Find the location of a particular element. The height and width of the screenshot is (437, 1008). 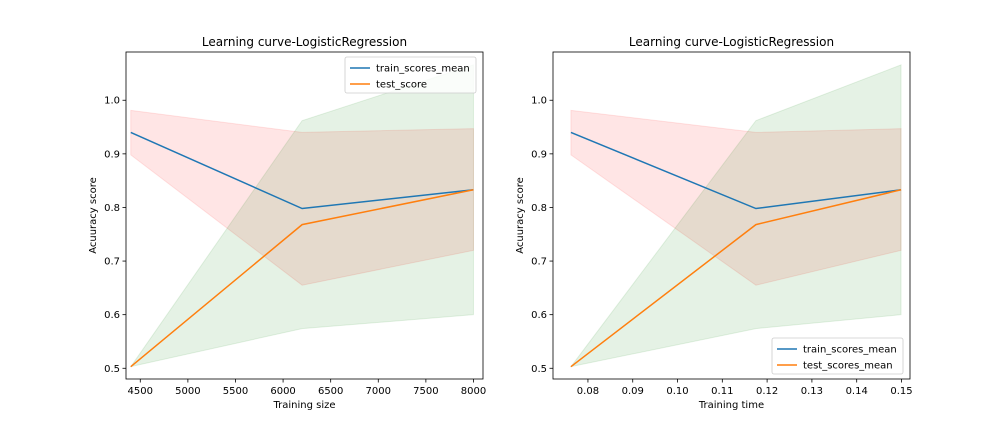

x-tick-label: 0.08 is located at coordinates (588, 391).